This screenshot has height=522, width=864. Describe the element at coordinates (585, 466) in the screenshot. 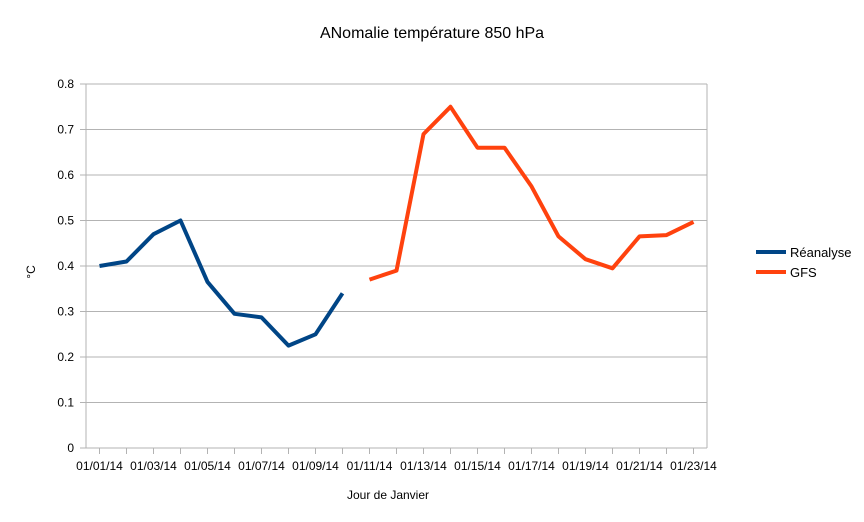

I see `x-tick-label: 01/19/14` at that location.